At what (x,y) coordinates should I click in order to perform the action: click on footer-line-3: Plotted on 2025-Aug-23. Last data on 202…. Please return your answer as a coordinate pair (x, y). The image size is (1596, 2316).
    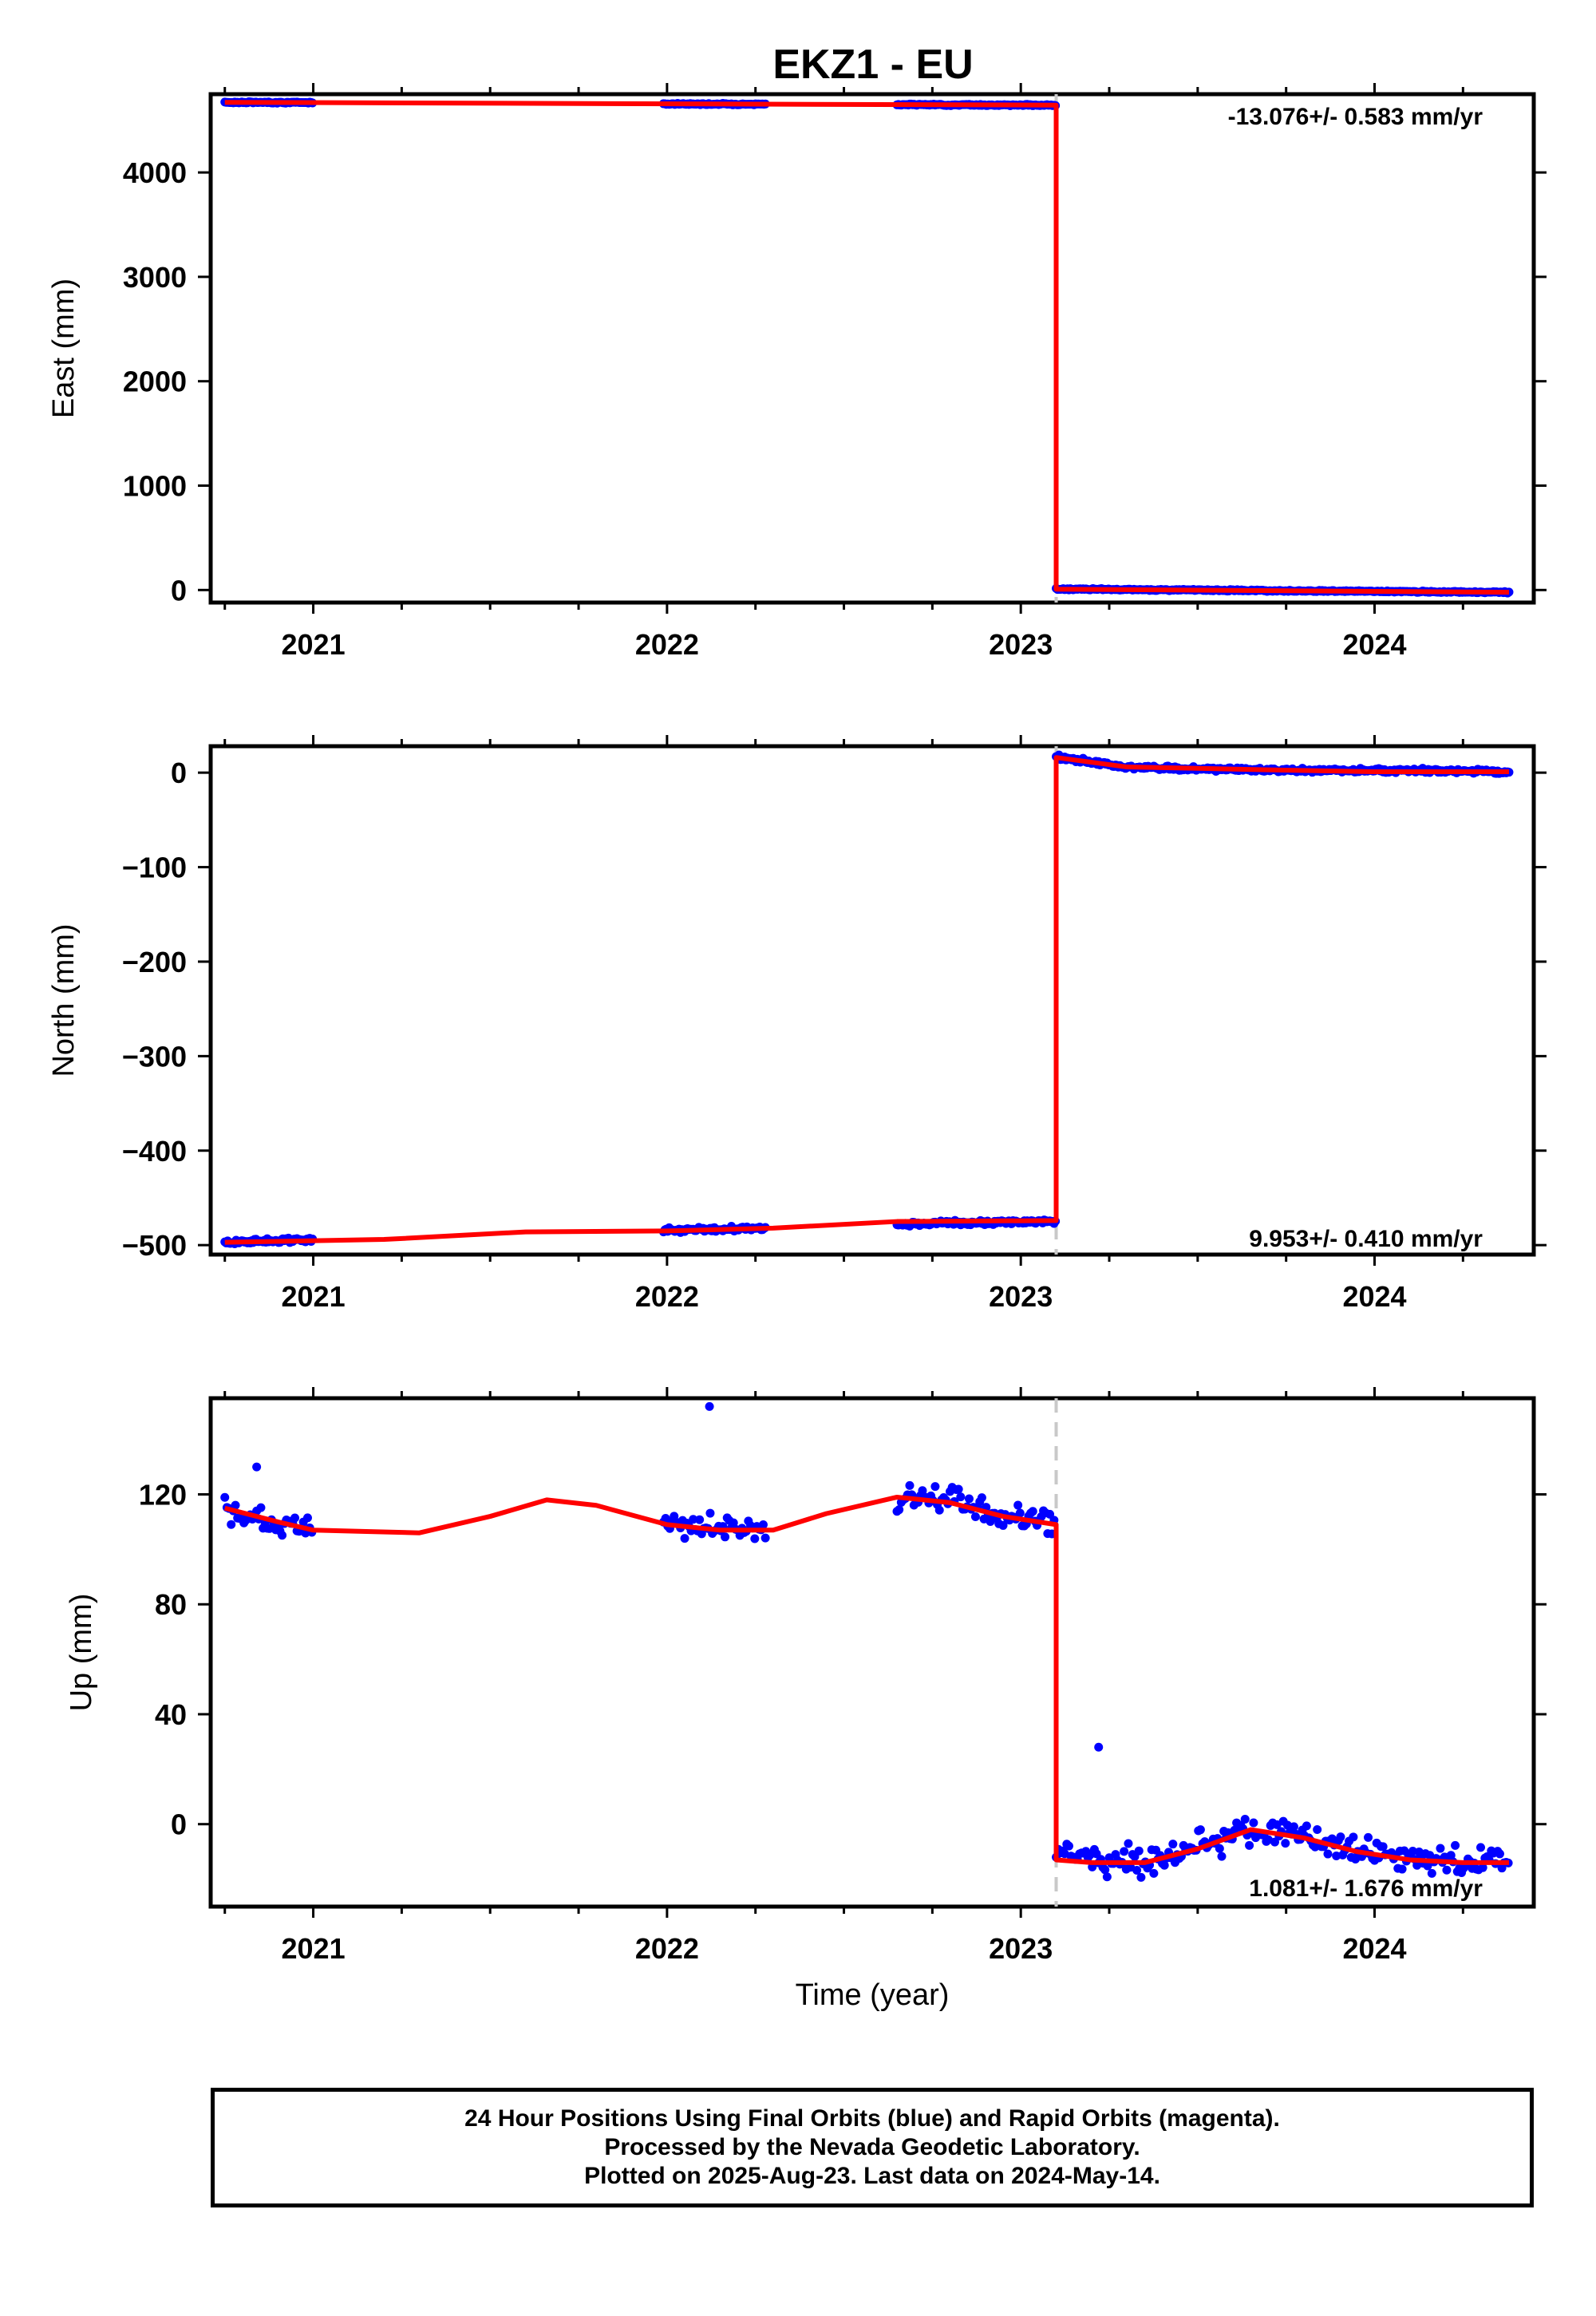
    Looking at the image, I should click on (872, 2176).